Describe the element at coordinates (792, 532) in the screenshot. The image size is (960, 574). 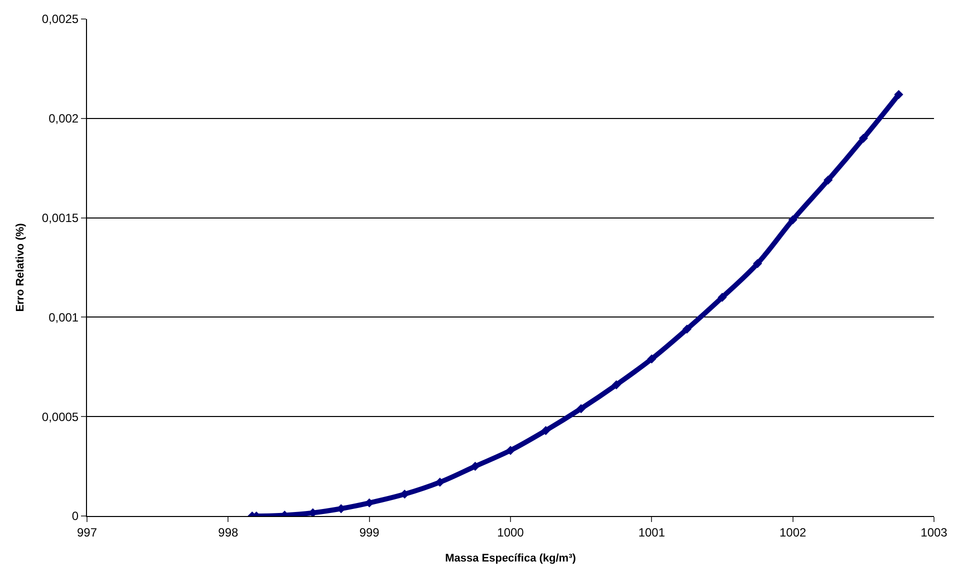
I see `x-tick-label: 1002` at that location.